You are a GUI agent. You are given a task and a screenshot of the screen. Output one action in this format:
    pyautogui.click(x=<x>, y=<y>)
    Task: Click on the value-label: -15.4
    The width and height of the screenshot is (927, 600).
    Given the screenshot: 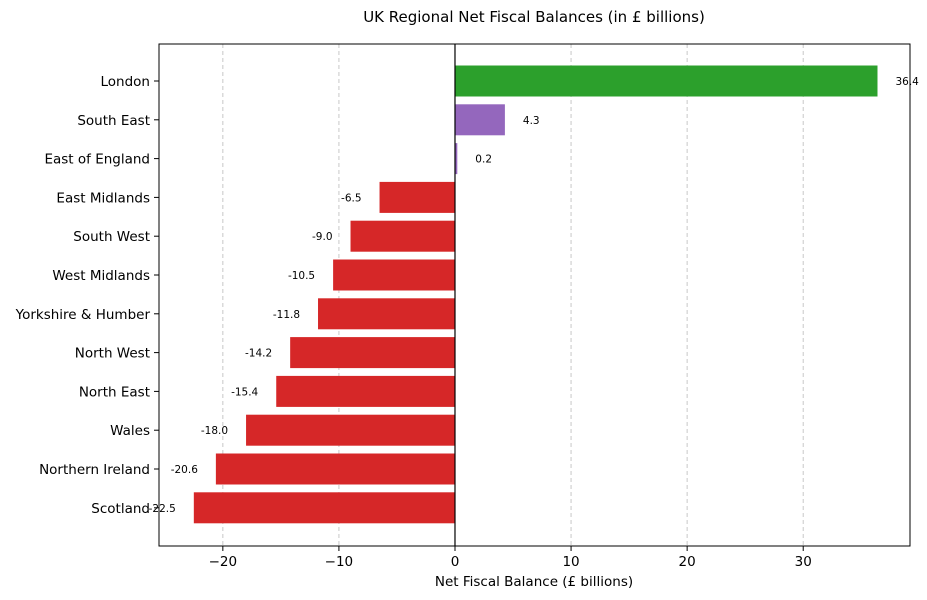 What is the action you would take?
    pyautogui.click(x=244, y=392)
    